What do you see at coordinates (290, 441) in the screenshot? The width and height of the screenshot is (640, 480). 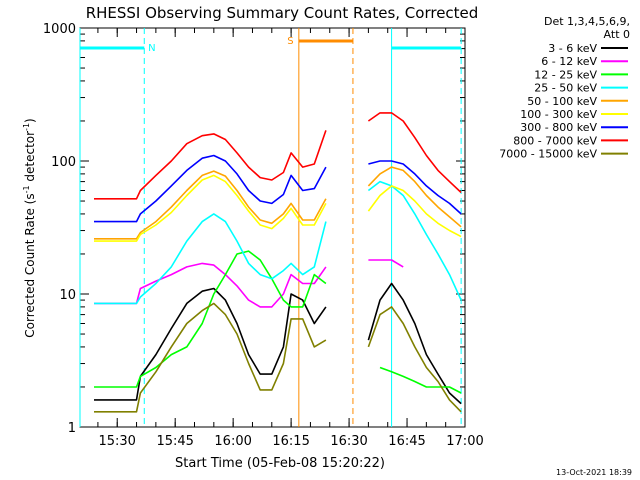 I see `x-tick-label: 16:15` at bounding box center [290, 441].